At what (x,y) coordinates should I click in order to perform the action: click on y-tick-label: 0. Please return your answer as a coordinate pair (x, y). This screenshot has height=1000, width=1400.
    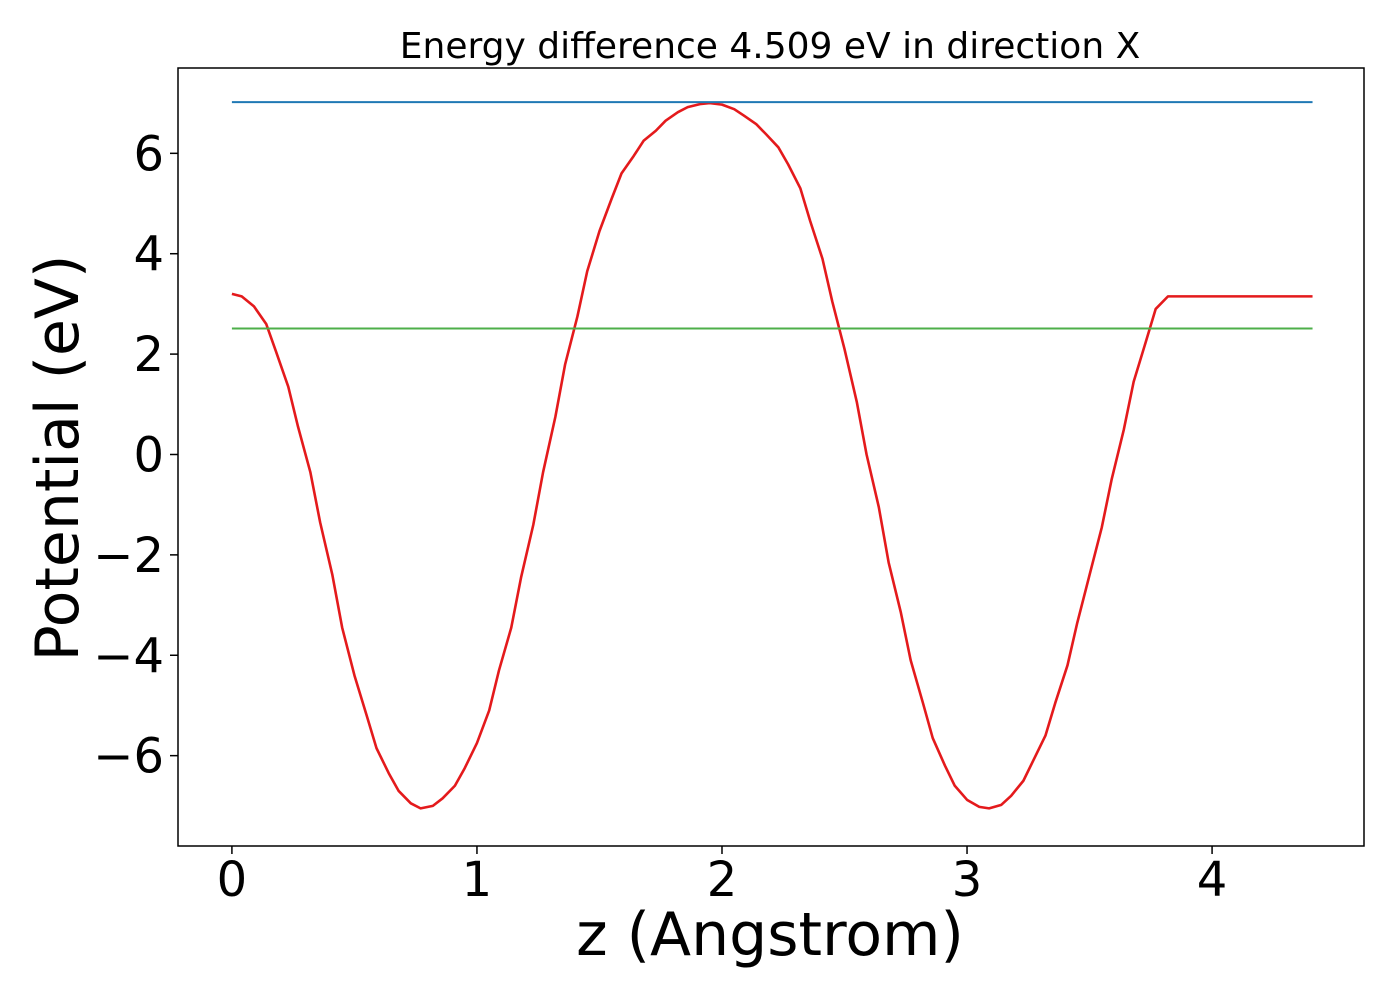
    Looking at the image, I should click on (148, 455).